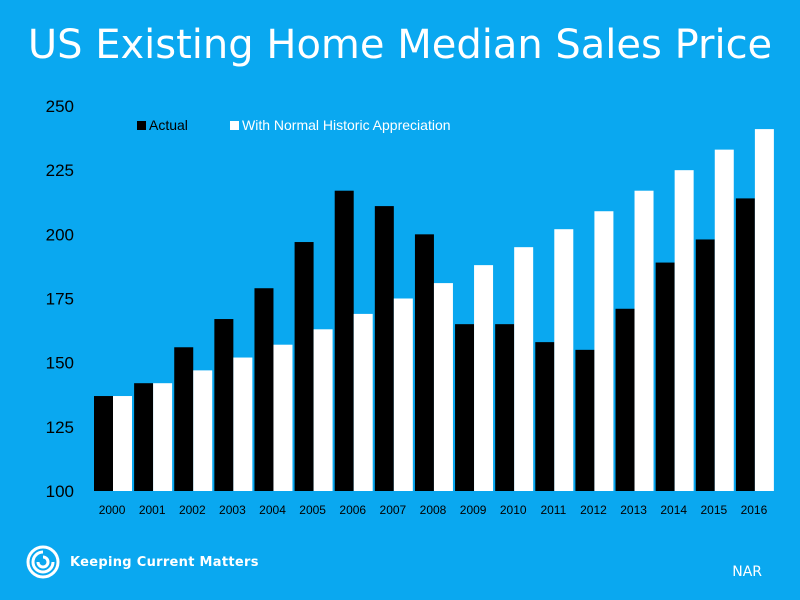  Describe the element at coordinates (352, 510) in the screenshot. I see `x-tick-label: 2006` at that location.